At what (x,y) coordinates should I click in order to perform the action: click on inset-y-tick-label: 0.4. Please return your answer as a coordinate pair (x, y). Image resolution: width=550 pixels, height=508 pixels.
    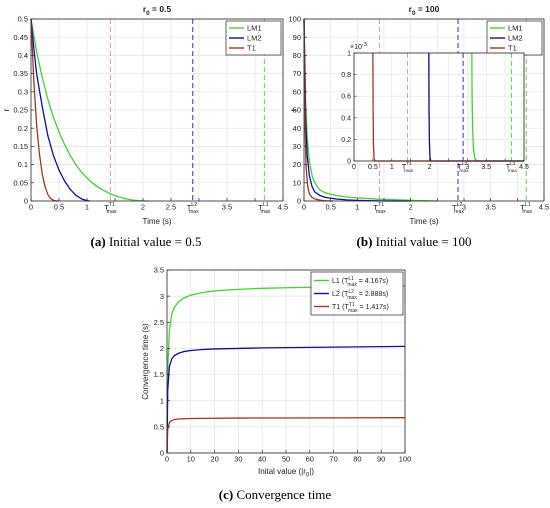
    Looking at the image, I should click on (346, 118).